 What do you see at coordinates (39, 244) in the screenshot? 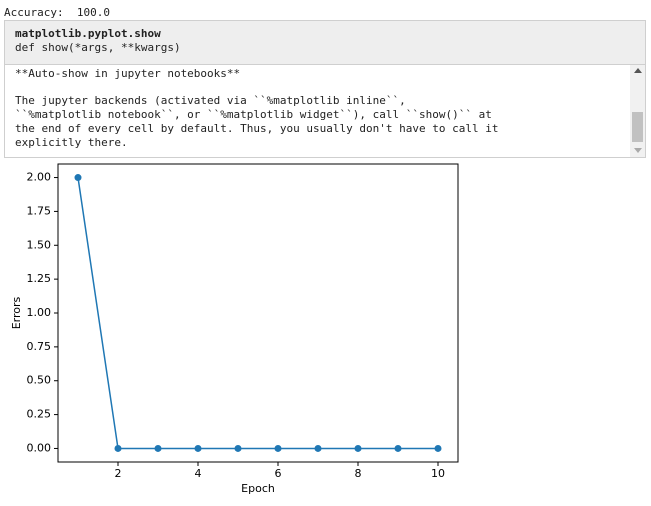
I see `y-tick-label: 1.50` at bounding box center [39, 244].